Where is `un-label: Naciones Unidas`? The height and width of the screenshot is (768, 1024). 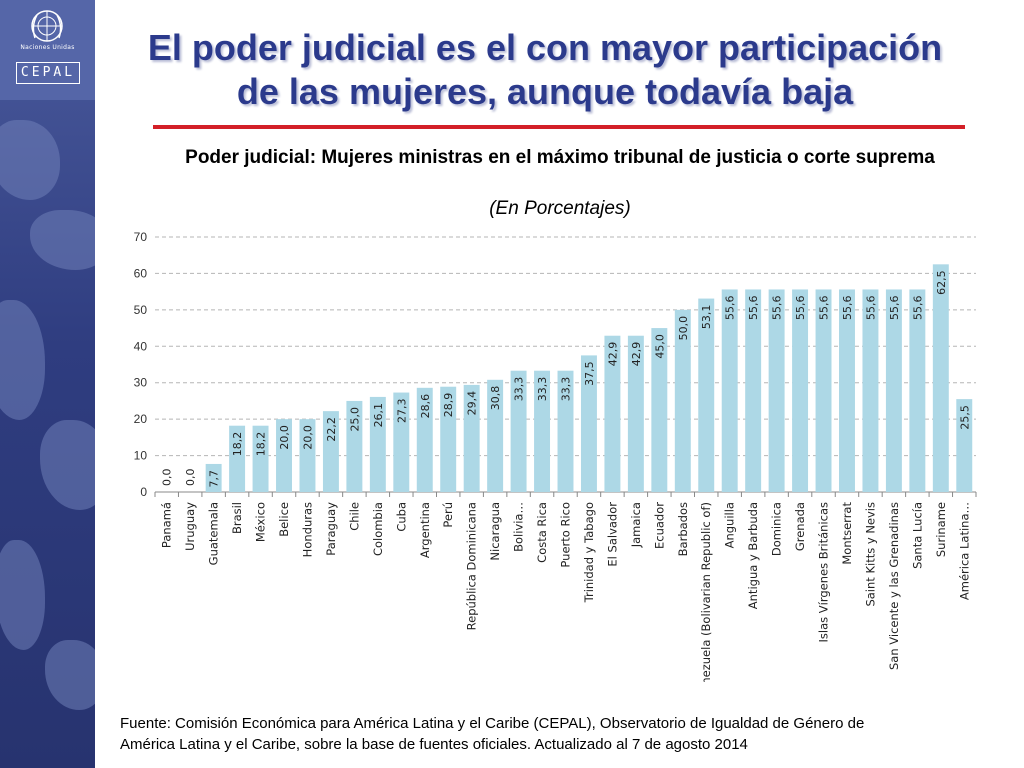
un-label: Naciones Unidas is located at coordinates (47, 47).